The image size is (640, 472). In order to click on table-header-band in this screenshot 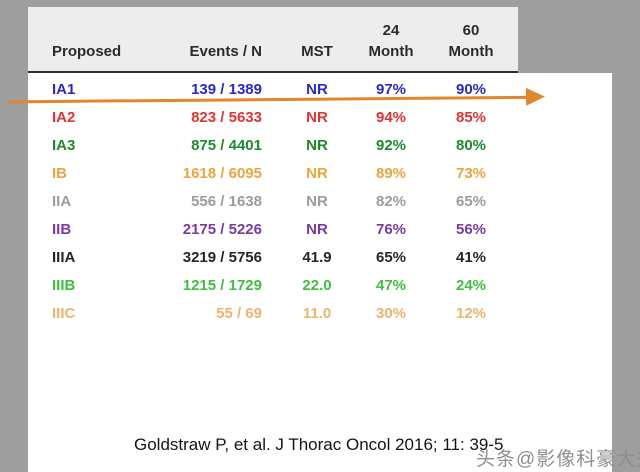, I will do `click(273, 40)`.